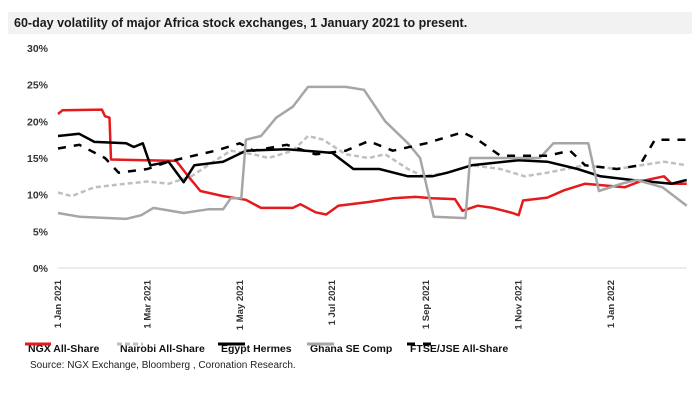 The image size is (700, 400). Describe the element at coordinates (420, 344) in the screenshot. I see `legend-swatch-ftse` at that location.